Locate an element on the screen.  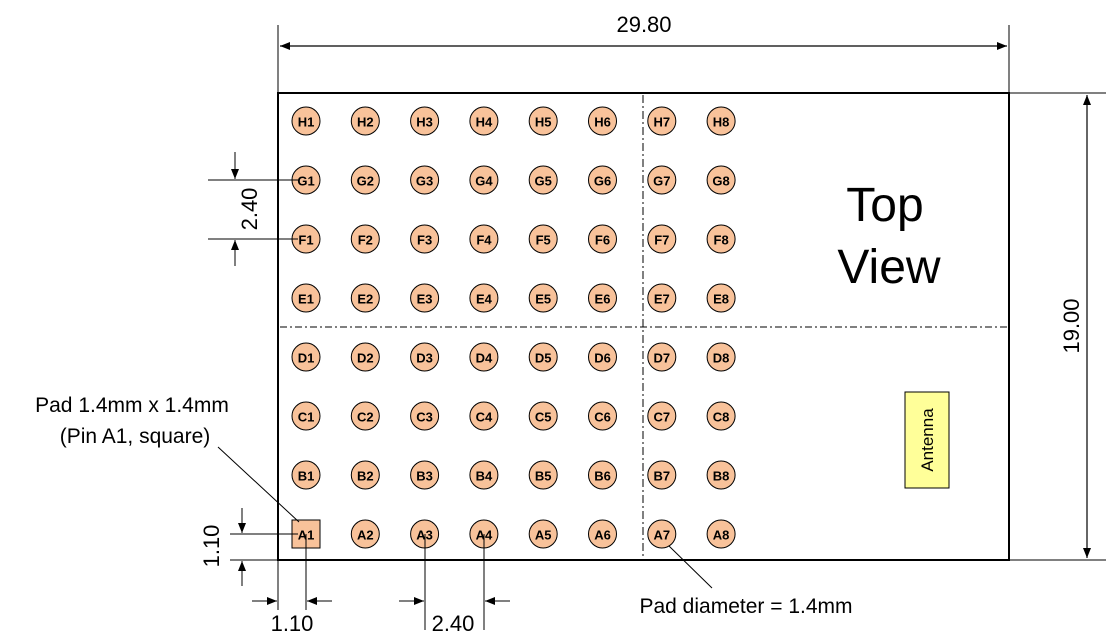
pad-b5: B5 is located at coordinates (543, 475).